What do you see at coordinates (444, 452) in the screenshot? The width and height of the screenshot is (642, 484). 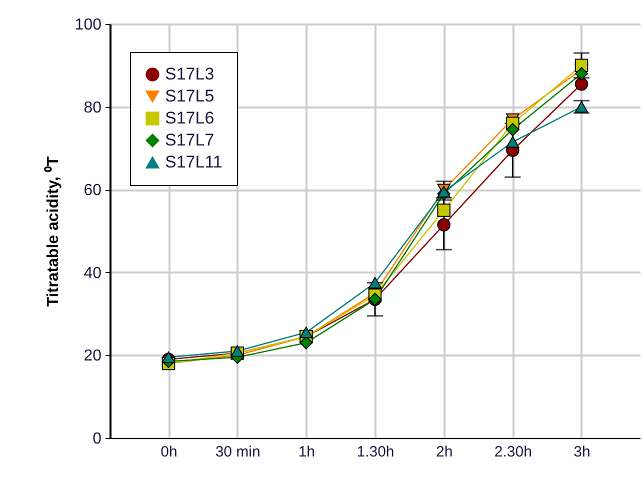 I see `x-tick-label: 2h` at bounding box center [444, 452].